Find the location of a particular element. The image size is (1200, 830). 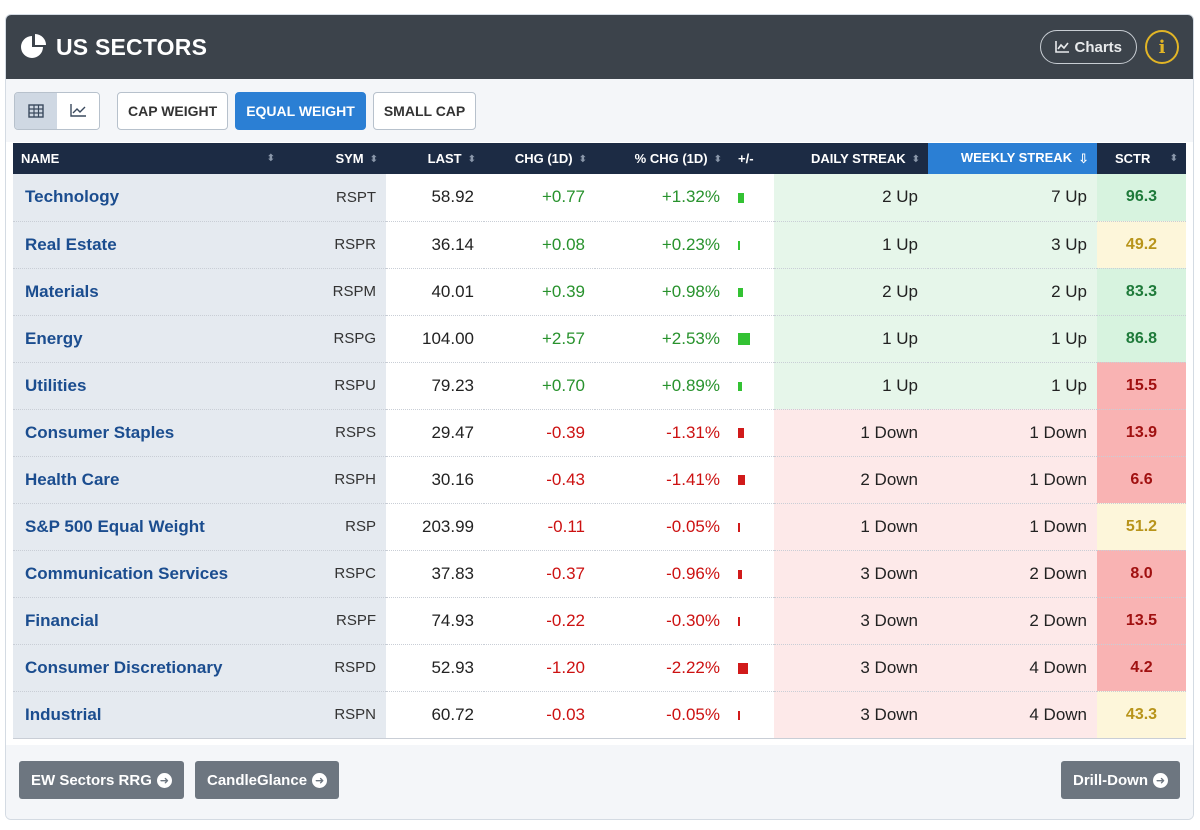

sector-name-link: S&P 500 Equal Weight is located at coordinates (148, 527).